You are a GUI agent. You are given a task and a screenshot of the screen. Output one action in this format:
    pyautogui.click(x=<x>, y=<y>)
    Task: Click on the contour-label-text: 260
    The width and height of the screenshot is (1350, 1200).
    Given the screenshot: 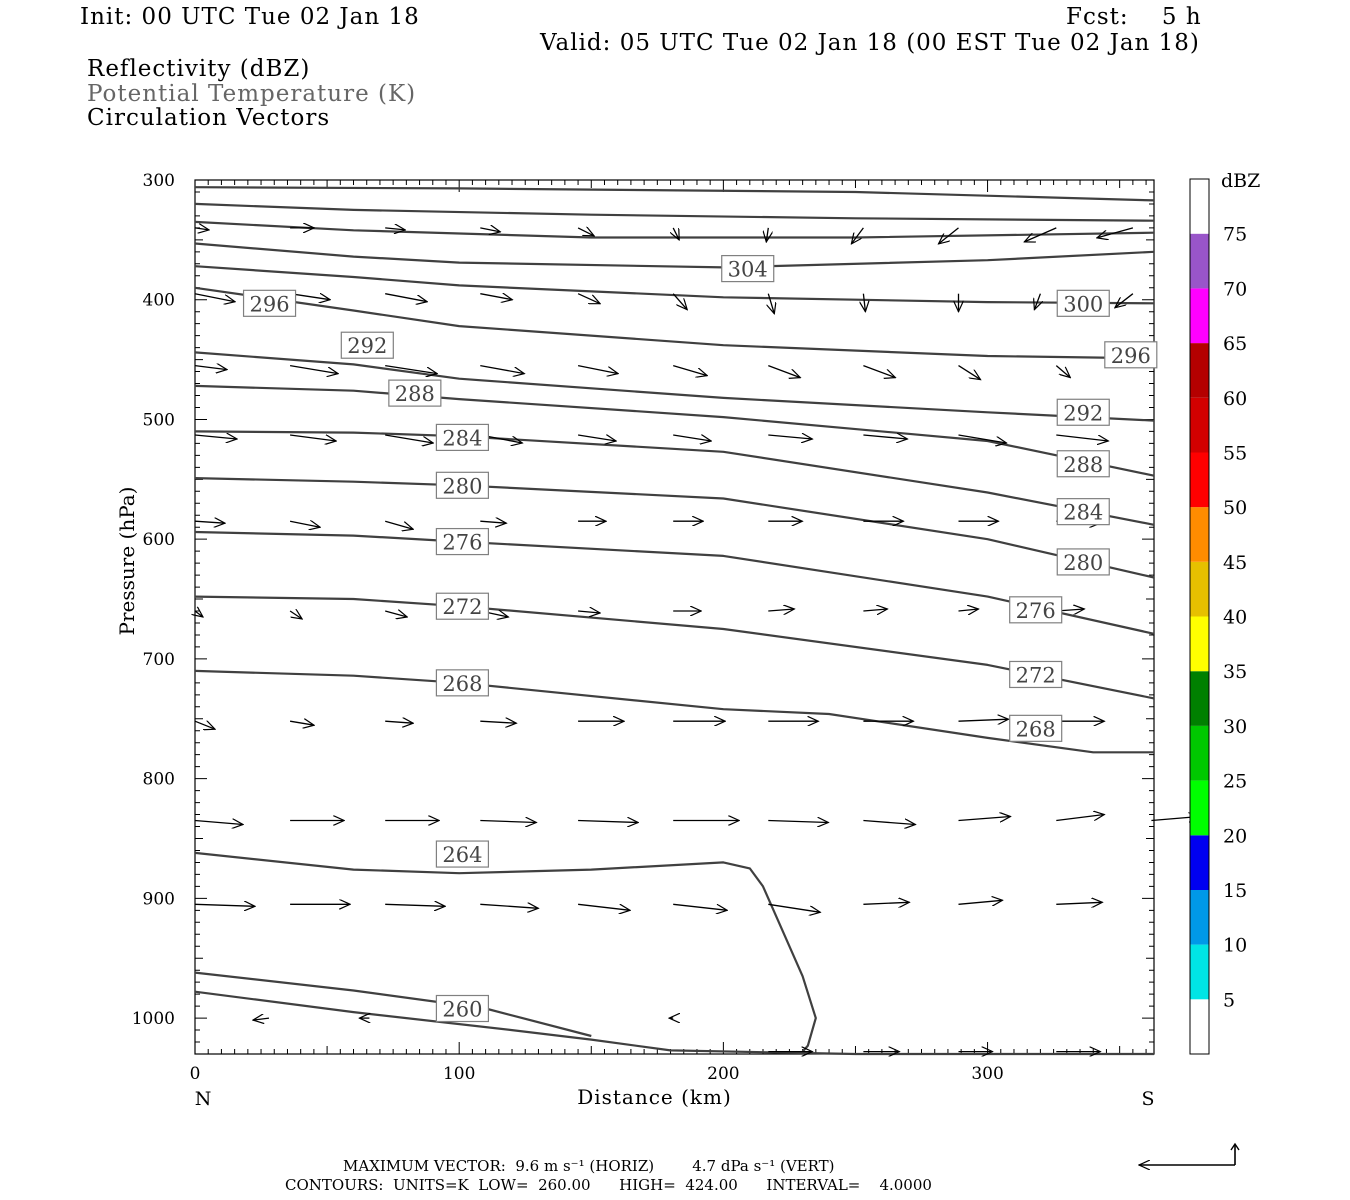 What is the action you would take?
    pyautogui.click(x=462, y=1010)
    